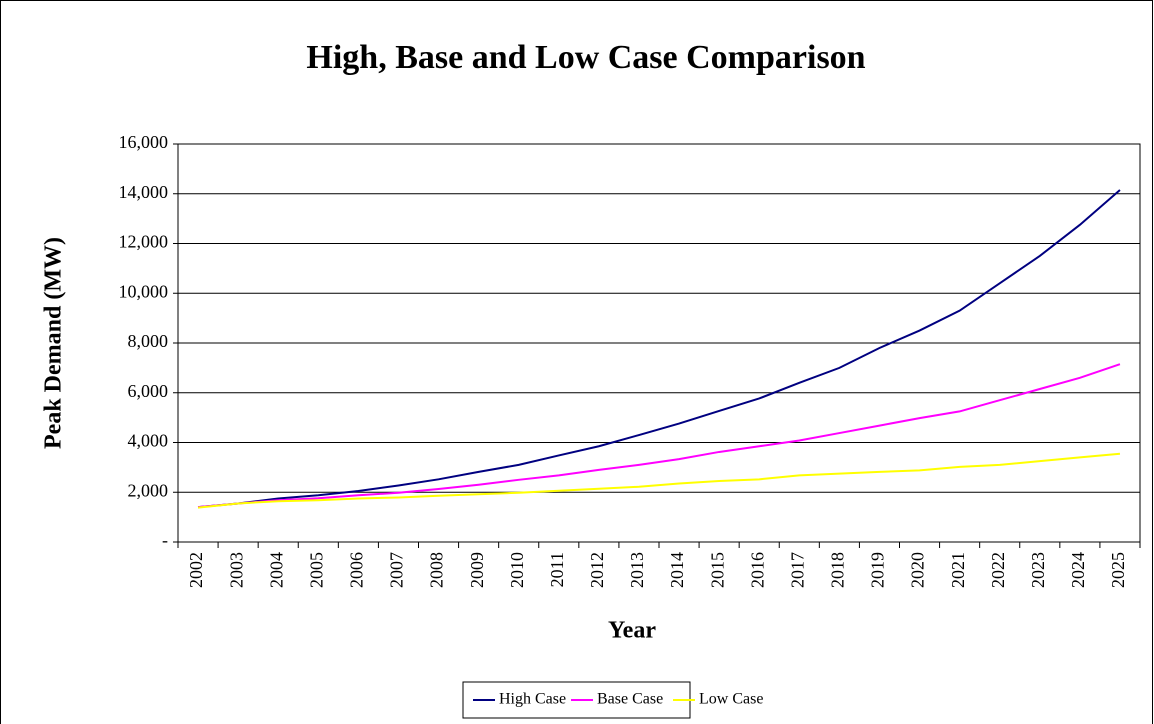  I want to click on x-tick-label: 2023, so click(1038, 570).